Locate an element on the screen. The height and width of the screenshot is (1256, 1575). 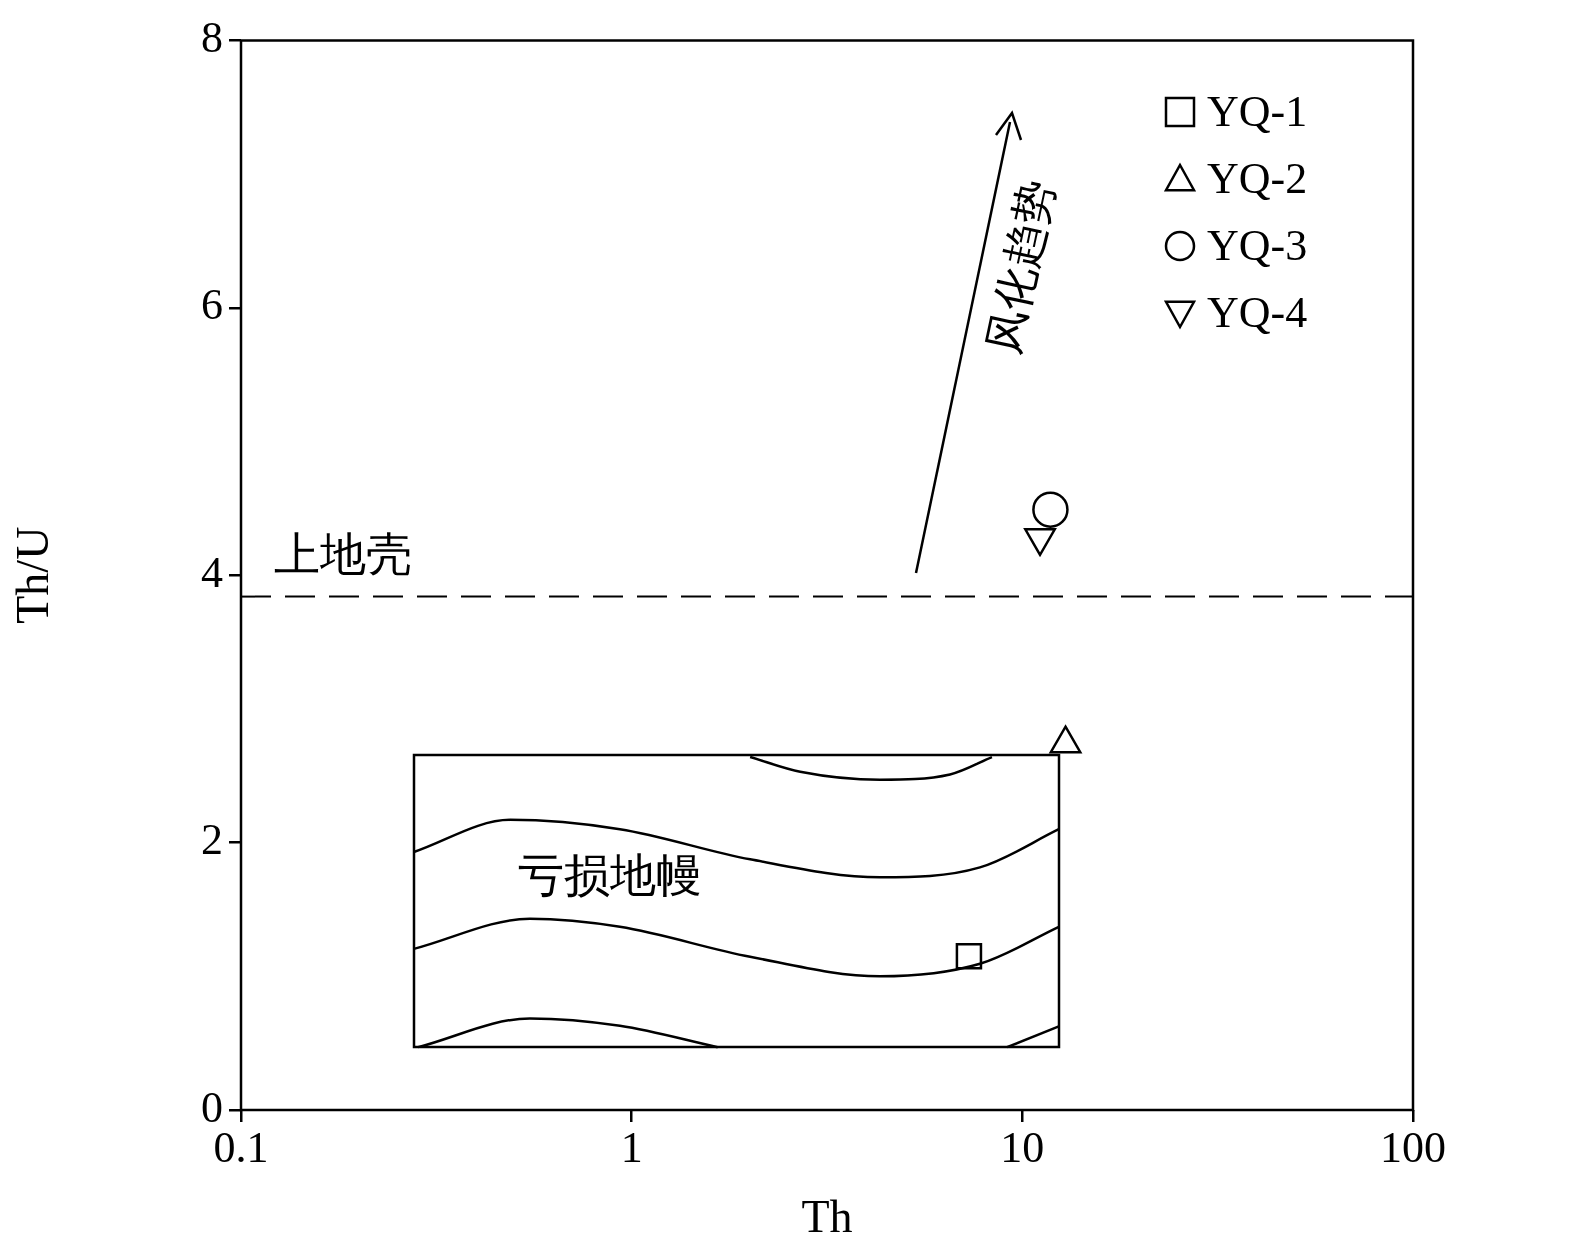
x-axis-title: Th is located at coordinates (827, 1217).